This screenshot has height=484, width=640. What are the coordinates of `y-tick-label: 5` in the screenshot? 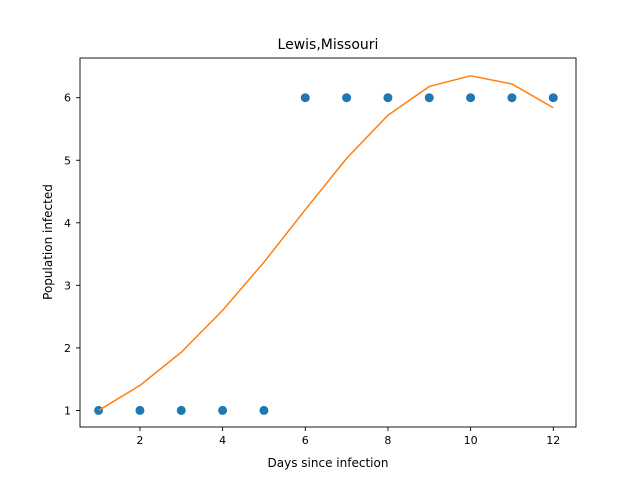 It's located at (67, 160).